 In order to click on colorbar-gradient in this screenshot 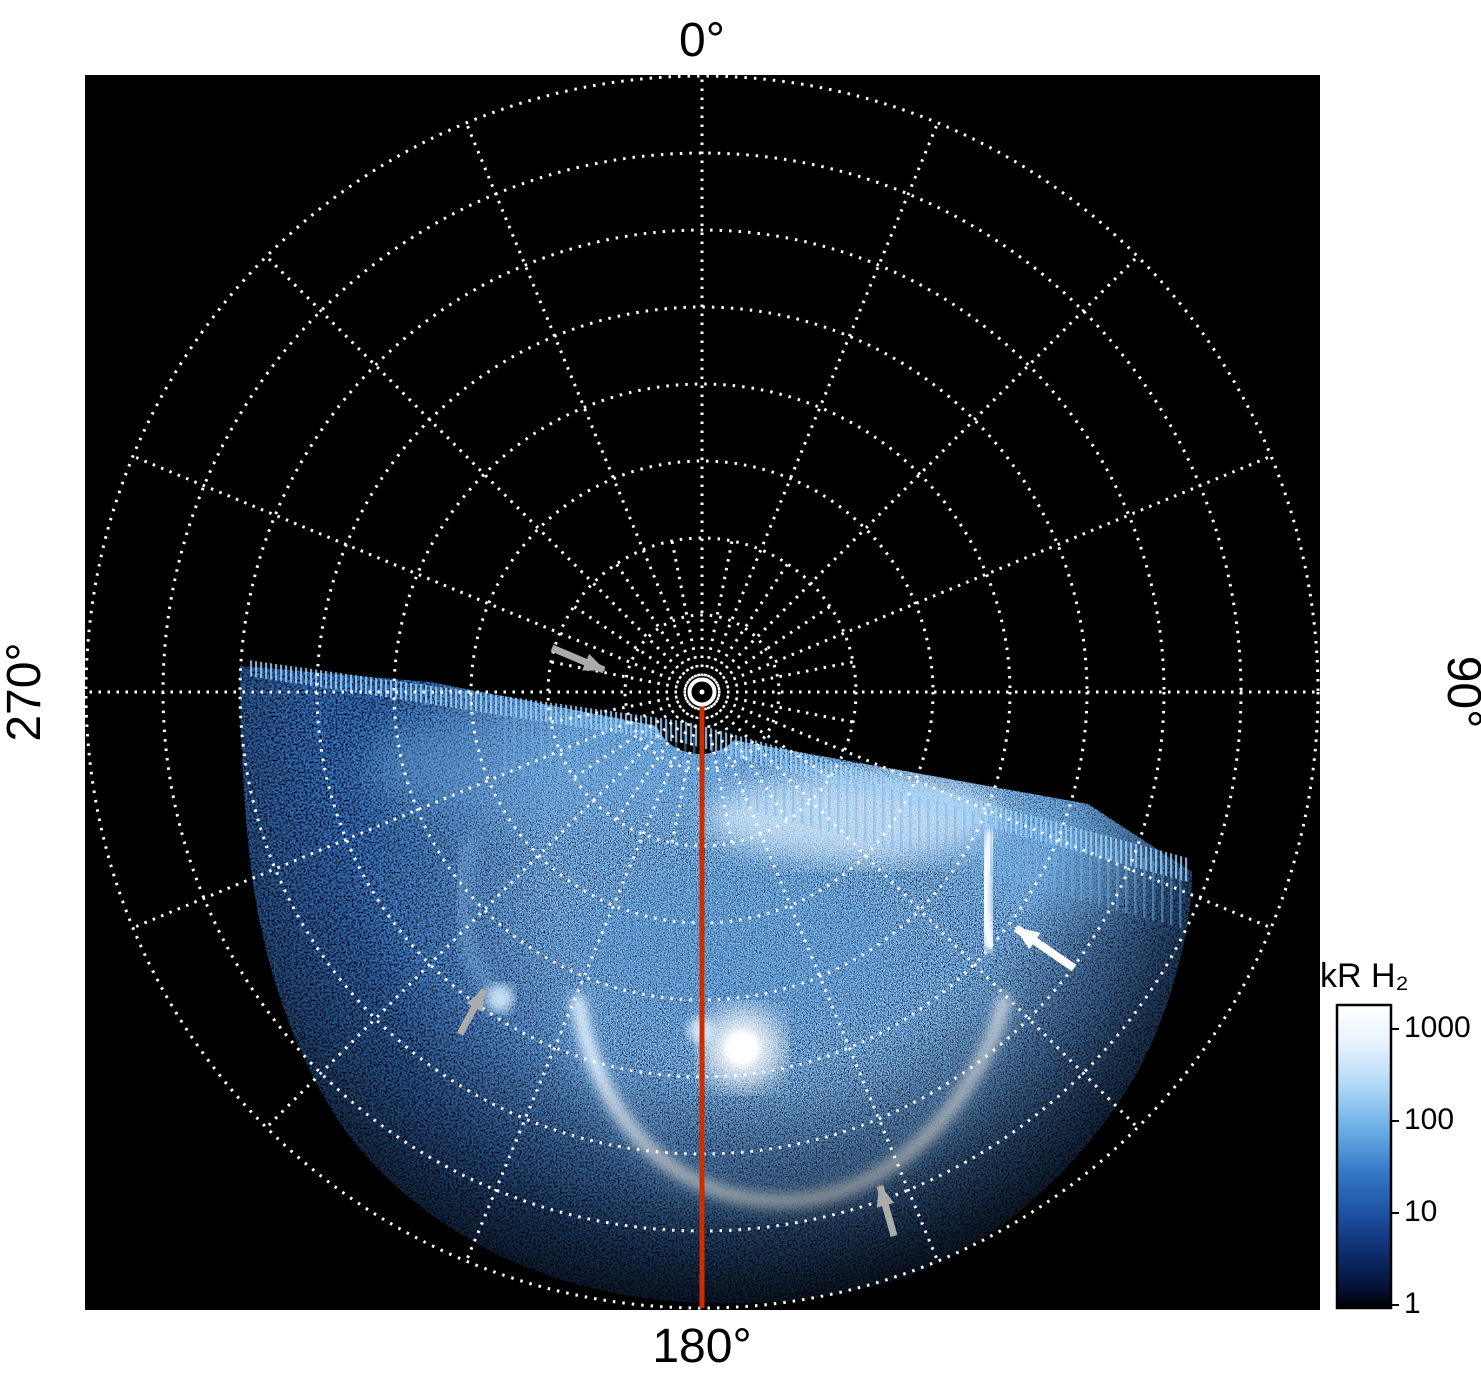, I will do `click(1364, 1156)`.